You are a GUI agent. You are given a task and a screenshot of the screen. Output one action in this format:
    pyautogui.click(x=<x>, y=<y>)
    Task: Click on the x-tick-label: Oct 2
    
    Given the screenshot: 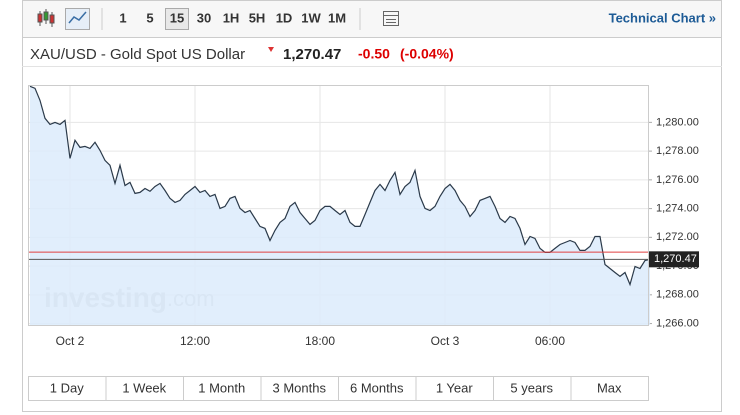 What is the action you would take?
    pyautogui.click(x=70, y=341)
    